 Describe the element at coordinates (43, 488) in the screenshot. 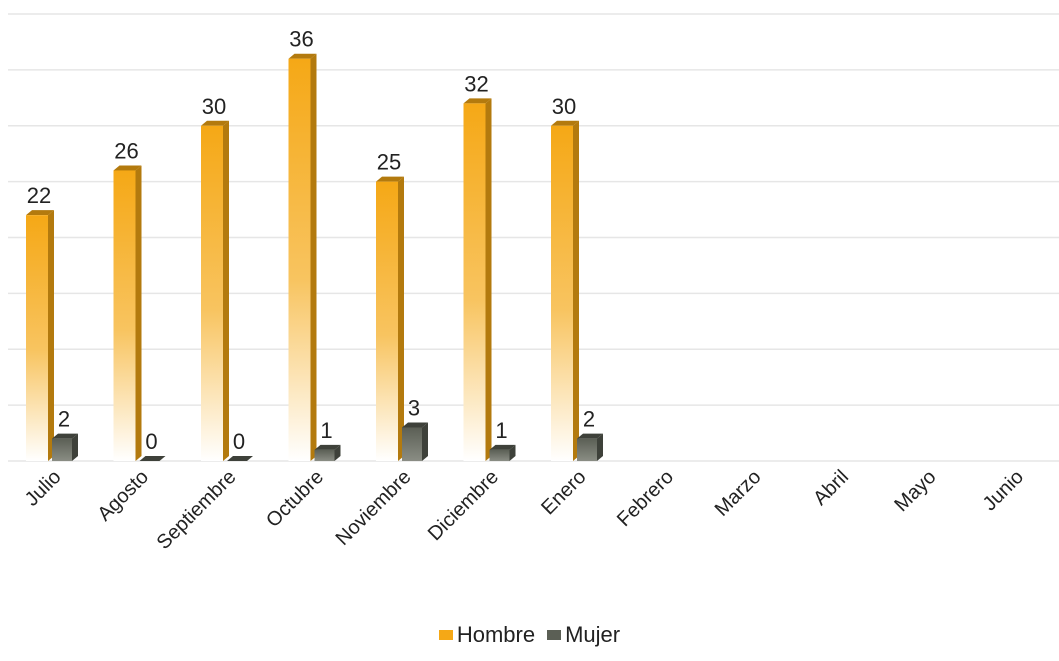

I see `x-tick-label: Julio` at that location.